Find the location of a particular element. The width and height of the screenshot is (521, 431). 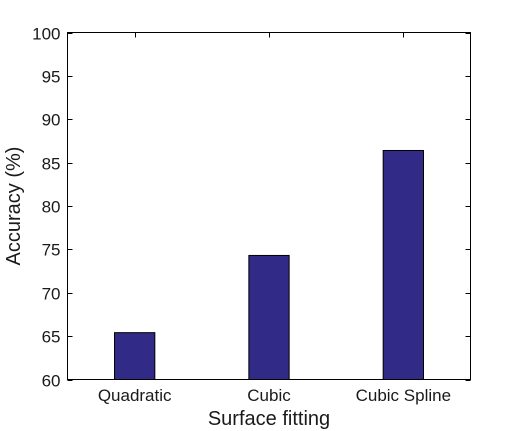

x-tick-label: Cubic is located at coordinates (269, 395).